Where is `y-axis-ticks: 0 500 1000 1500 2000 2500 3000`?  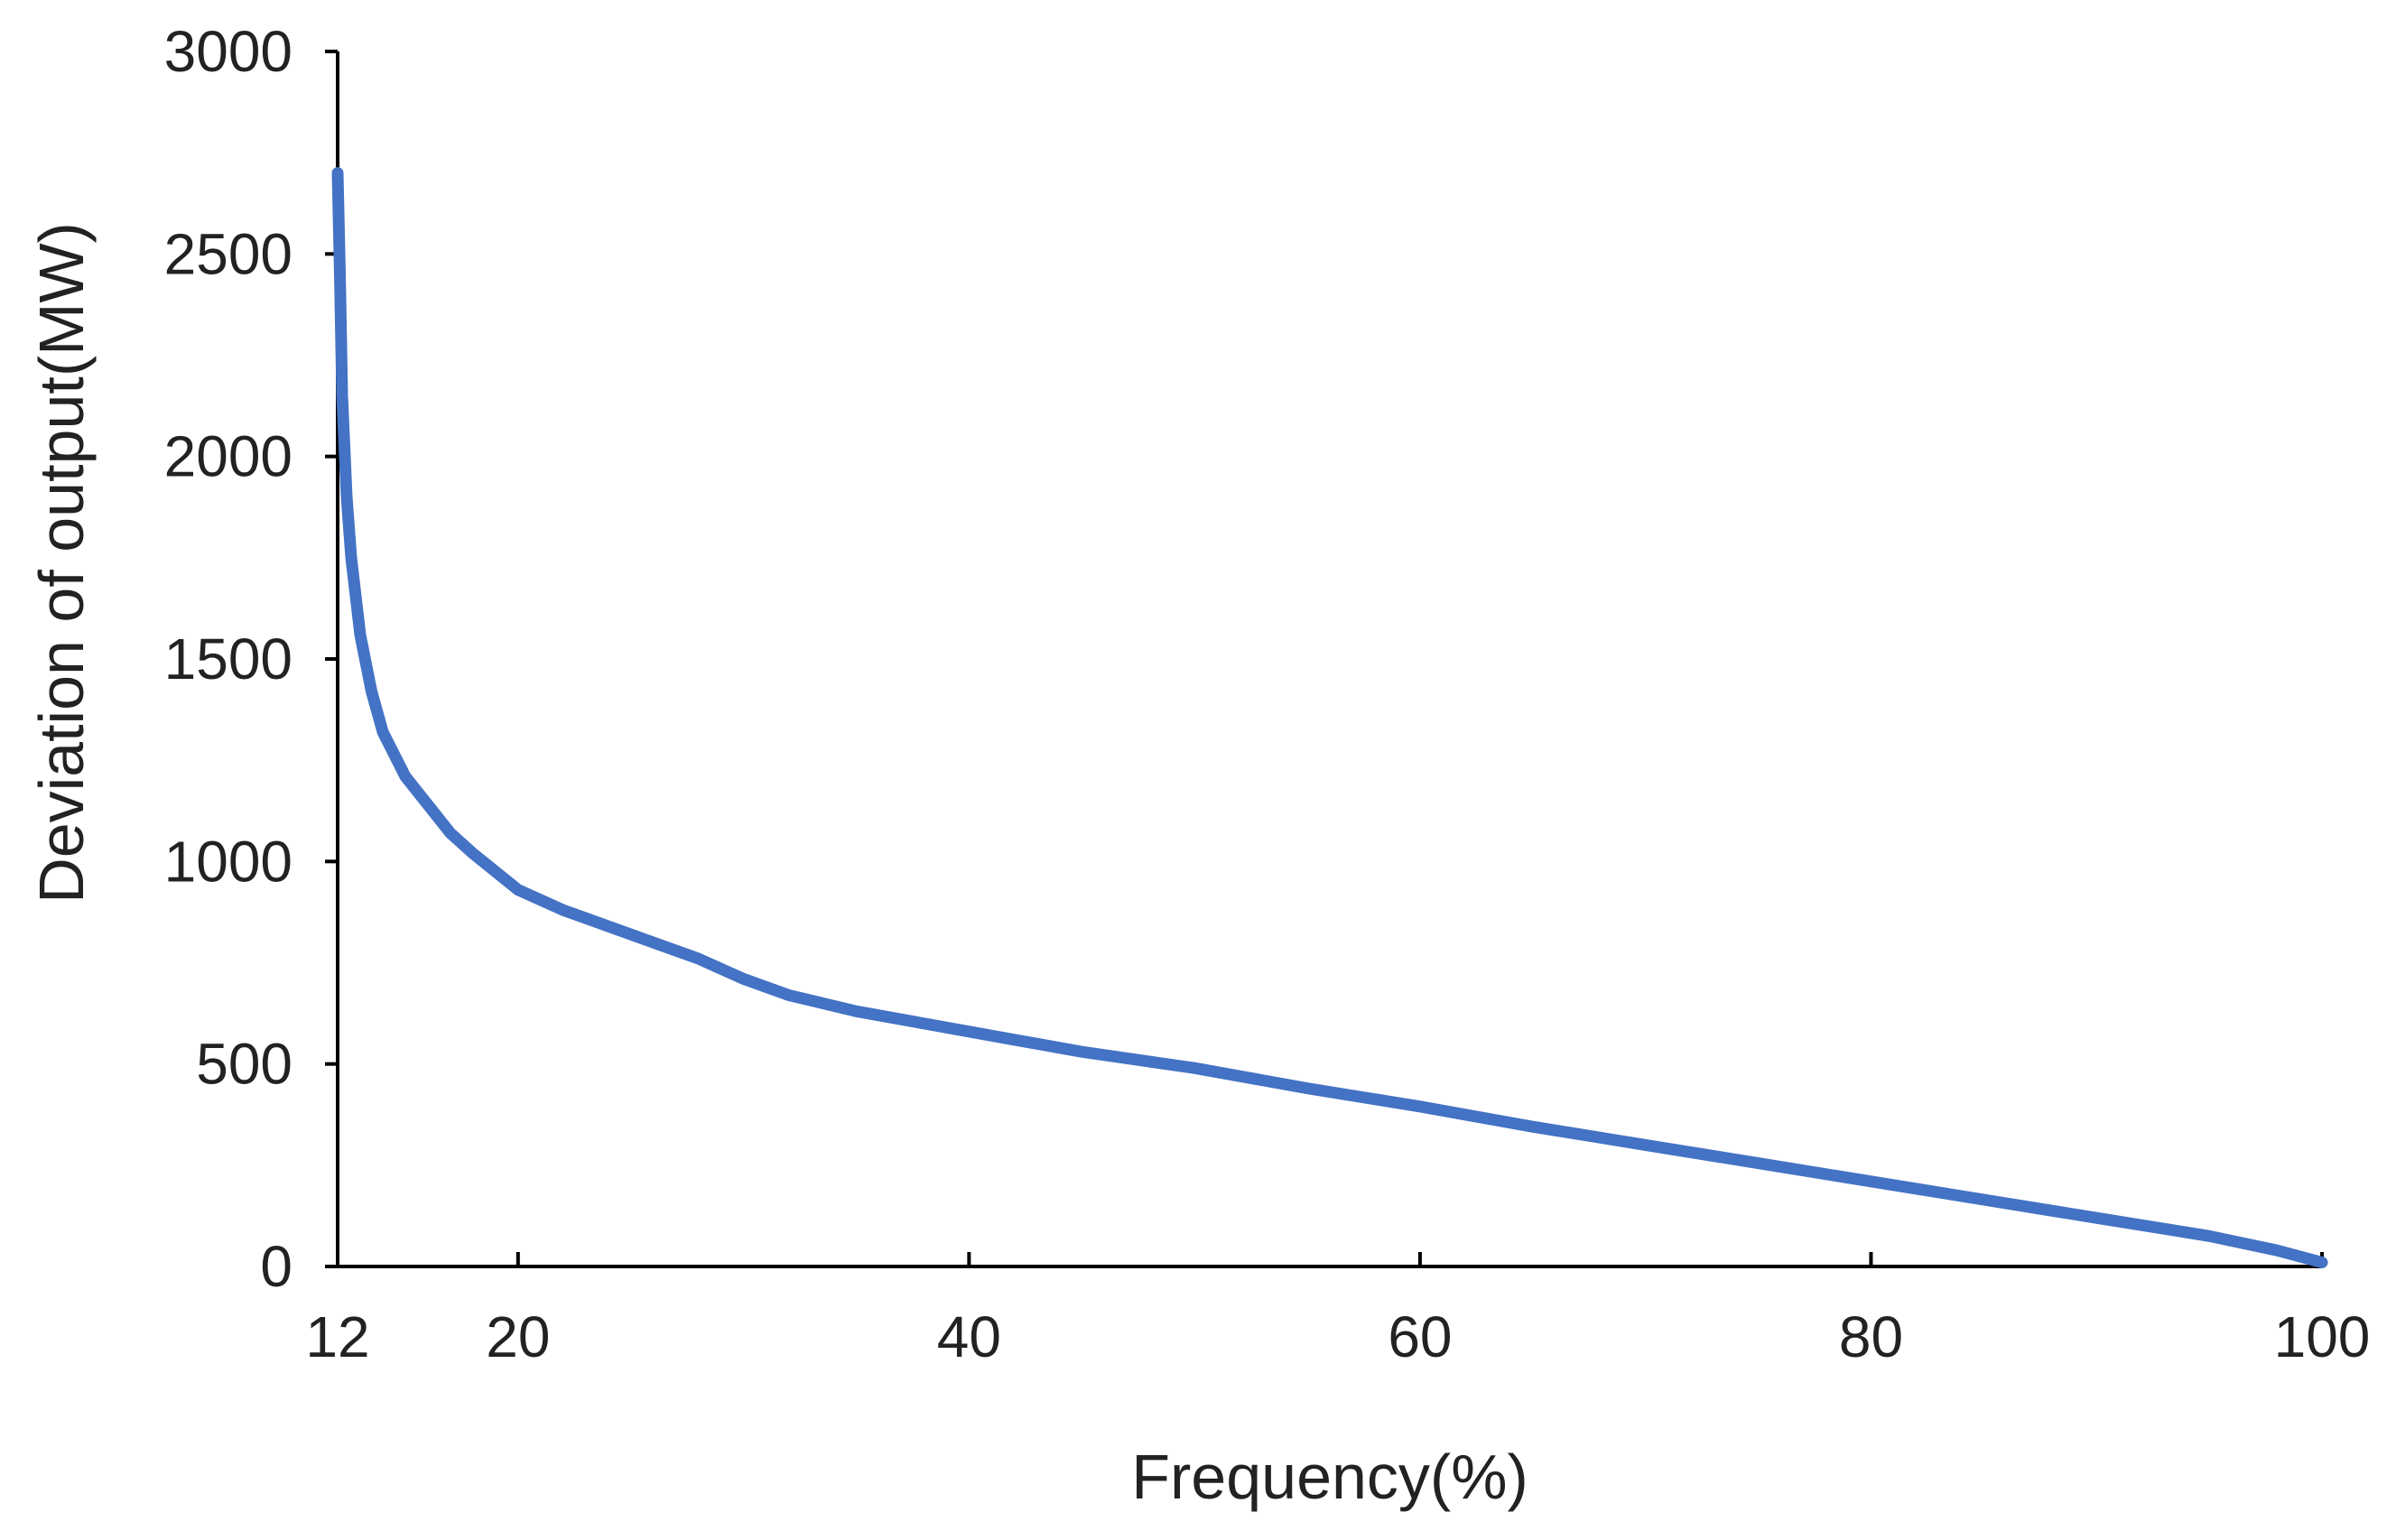 y-axis-ticks: 0 500 1000 1500 2000 2500 3000 is located at coordinates (251, 659).